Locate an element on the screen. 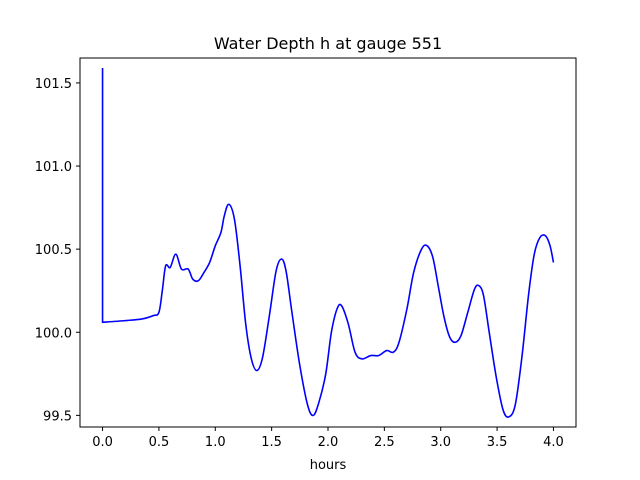 The width and height of the screenshot is (640, 480). x-tick-label: 2.0 is located at coordinates (328, 442).